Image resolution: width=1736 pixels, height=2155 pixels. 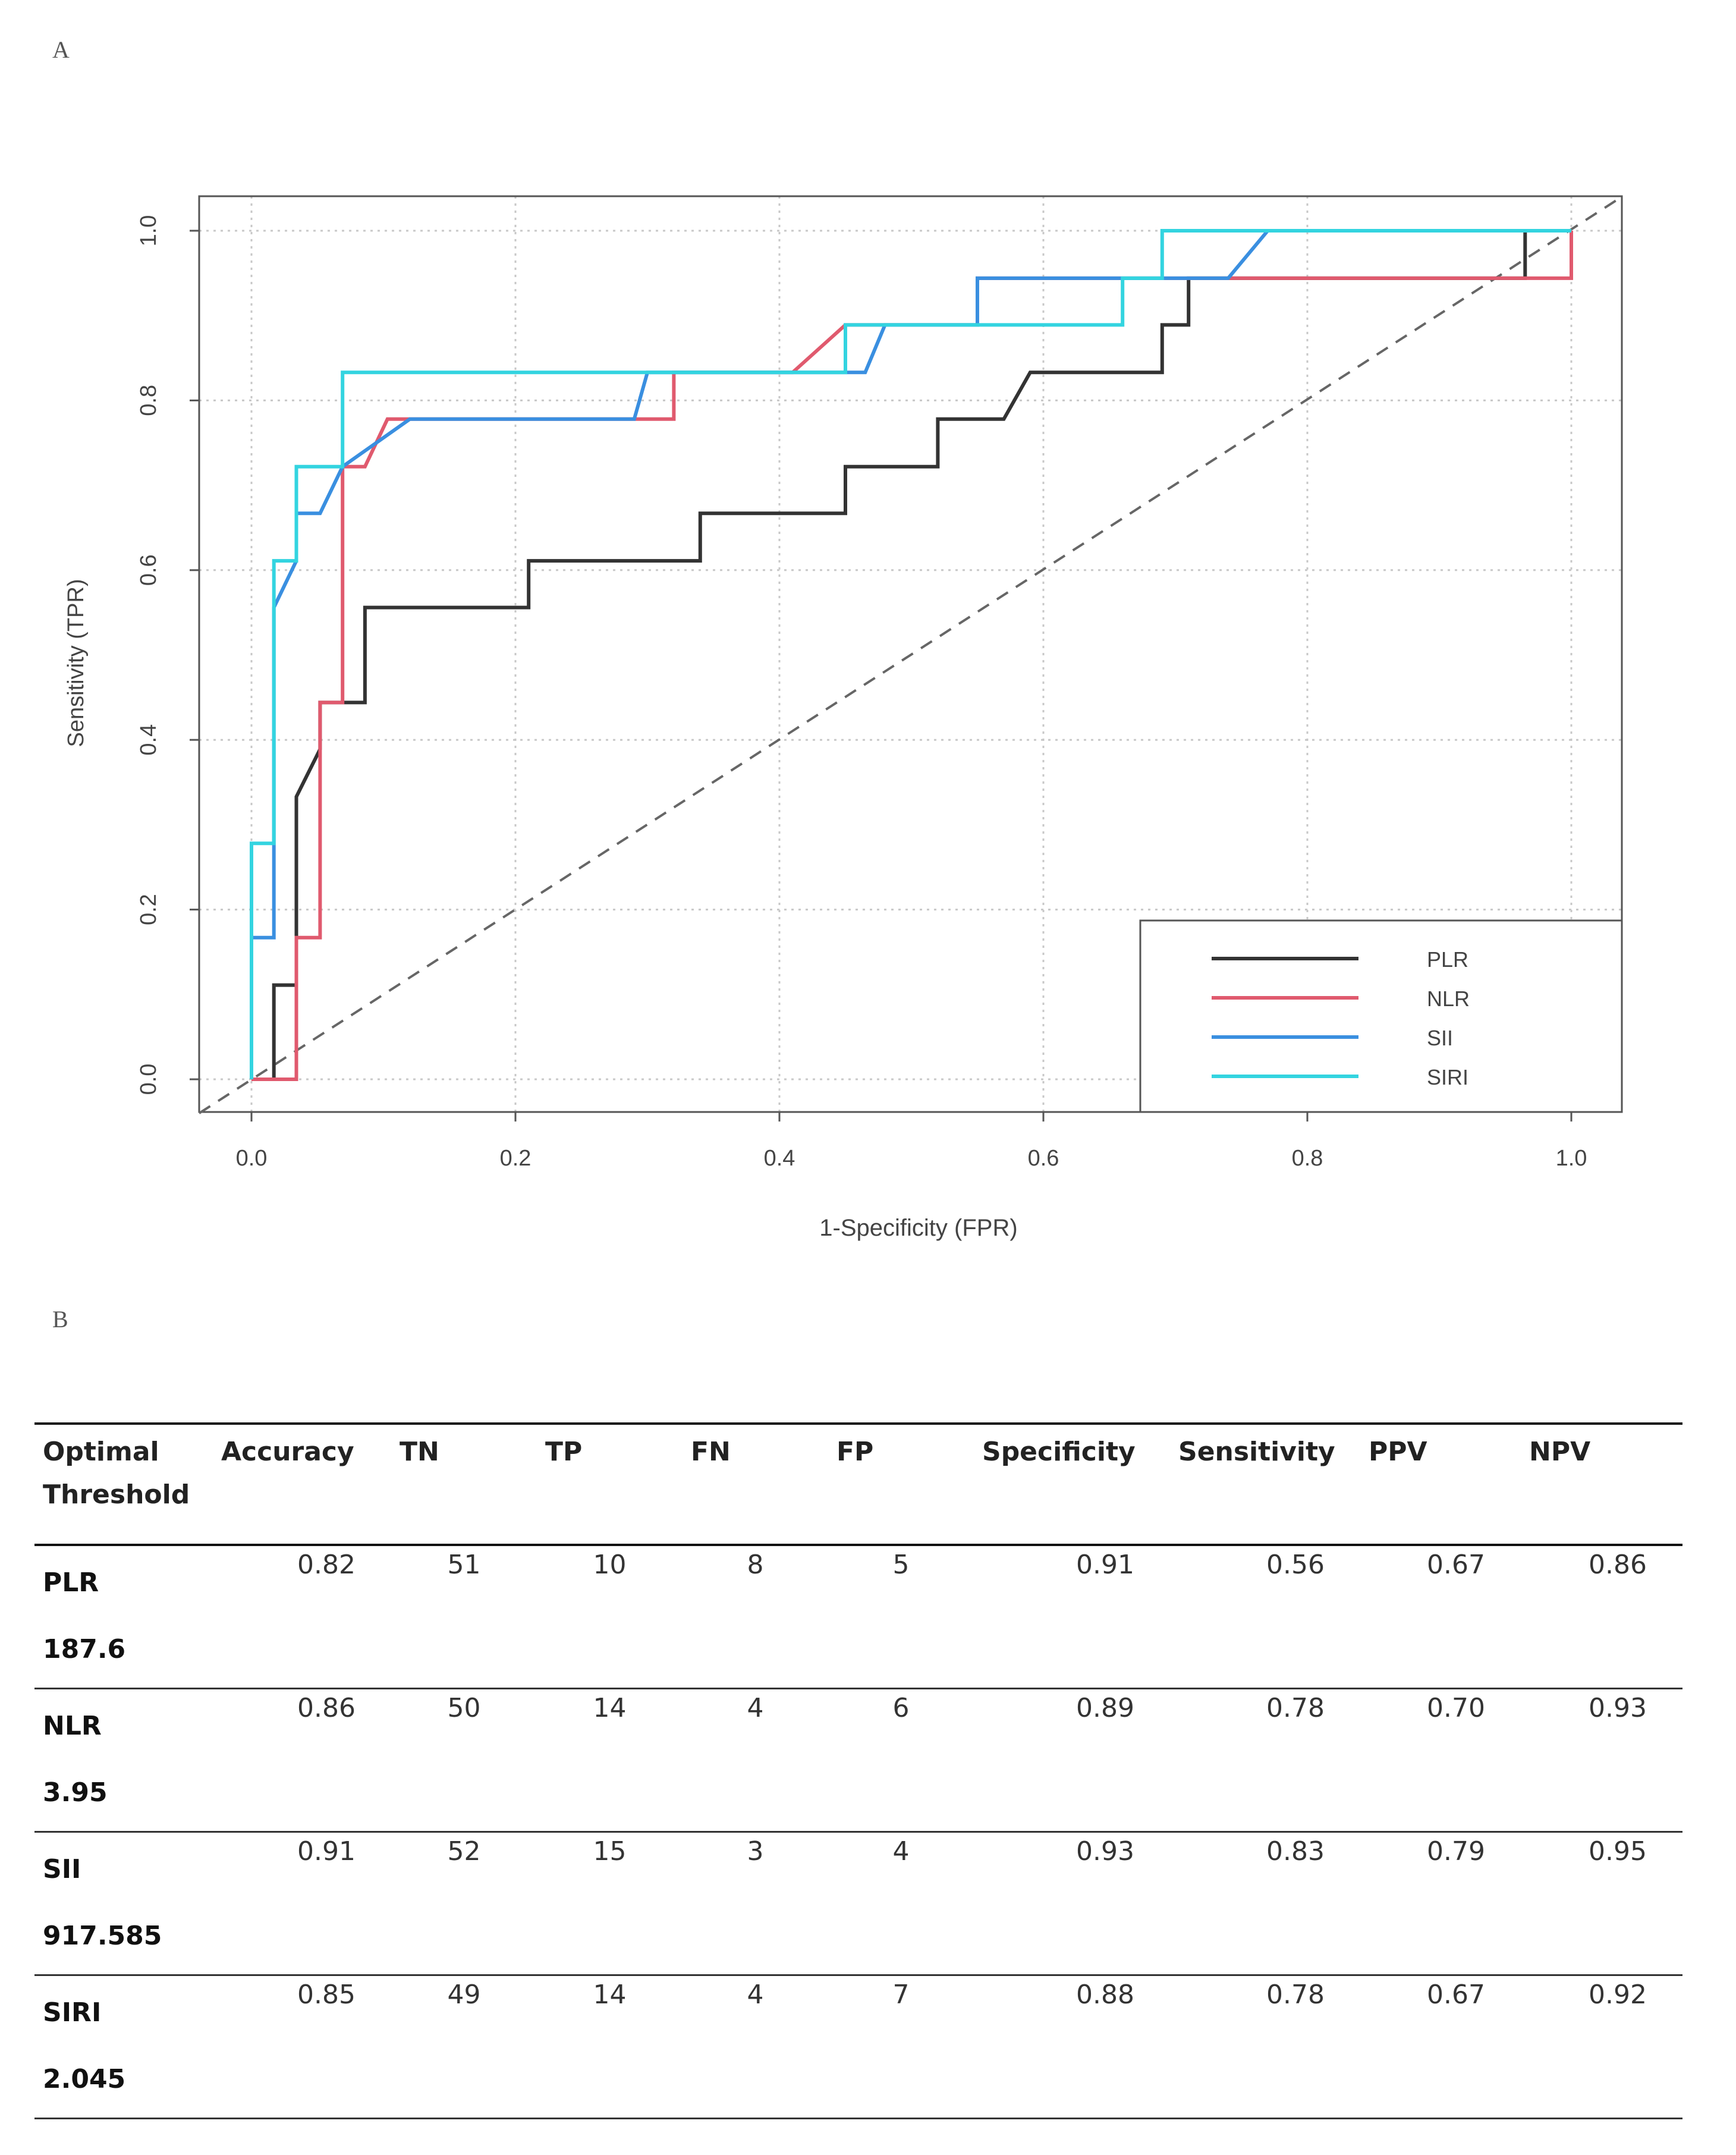 I want to click on row-name-cell: SIRI 2.045, so click(x=123, y=2047).